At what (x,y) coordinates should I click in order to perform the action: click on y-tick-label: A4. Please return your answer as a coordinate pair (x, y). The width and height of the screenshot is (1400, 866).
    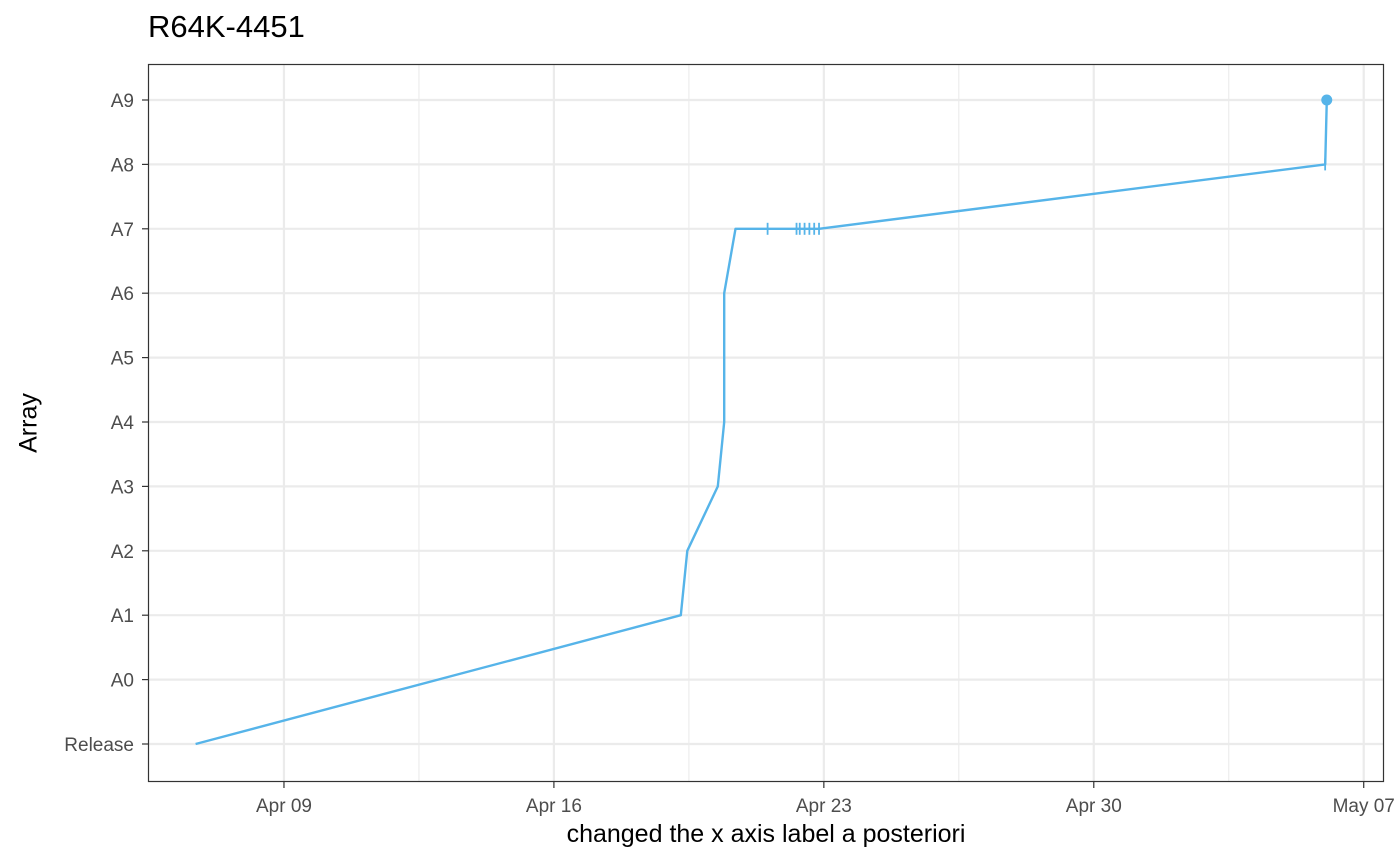
    Looking at the image, I should click on (123, 423).